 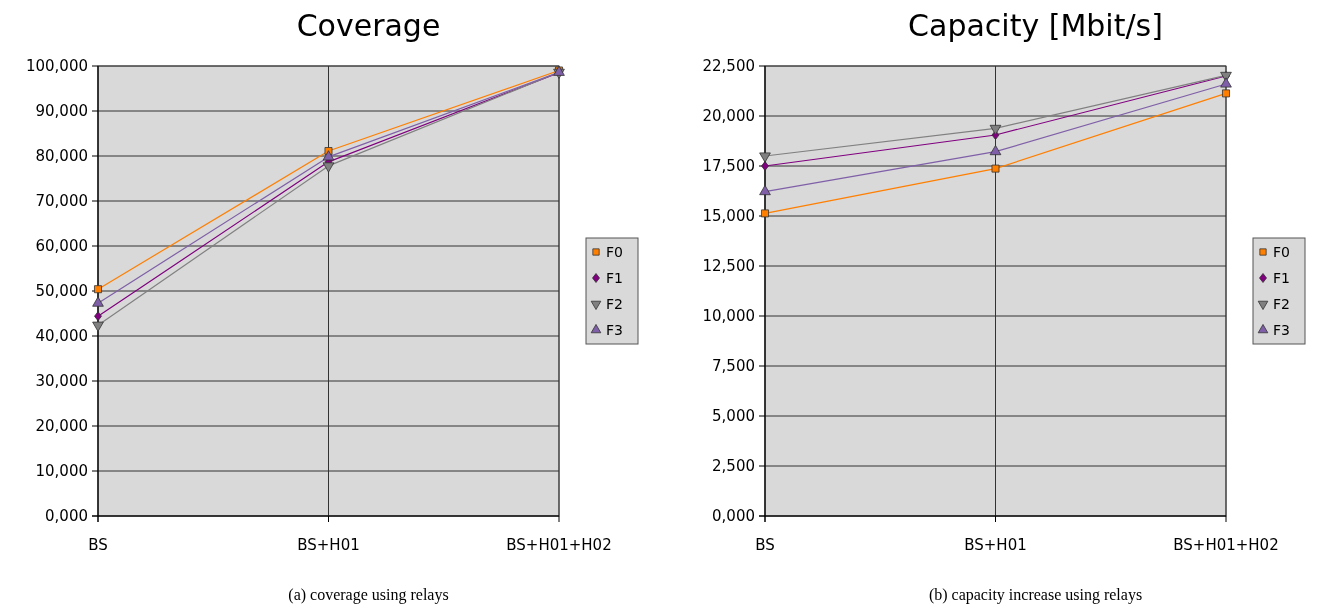 What do you see at coordinates (61, 246) in the screenshot?
I see `y-tick-label: 60,000` at bounding box center [61, 246].